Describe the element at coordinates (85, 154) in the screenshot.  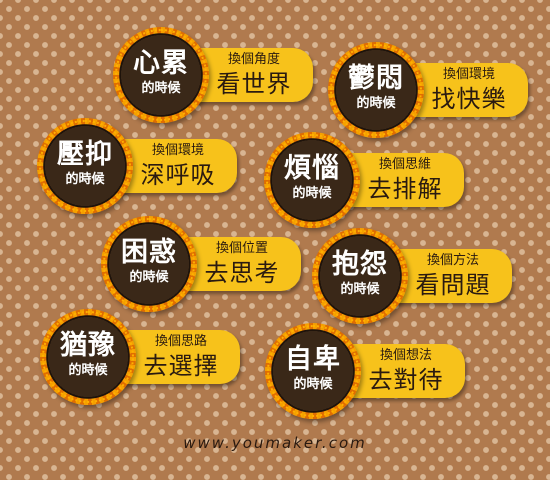
I see `feeling-word: 壓抑` at that location.